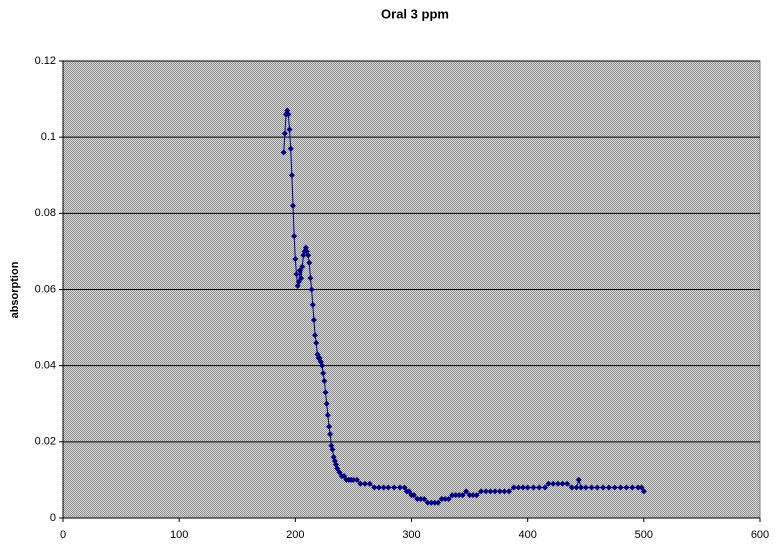 Image resolution: width=777 pixels, height=550 pixels. What do you see at coordinates (411, 535) in the screenshot?
I see `x-tick-label: 300` at bounding box center [411, 535].